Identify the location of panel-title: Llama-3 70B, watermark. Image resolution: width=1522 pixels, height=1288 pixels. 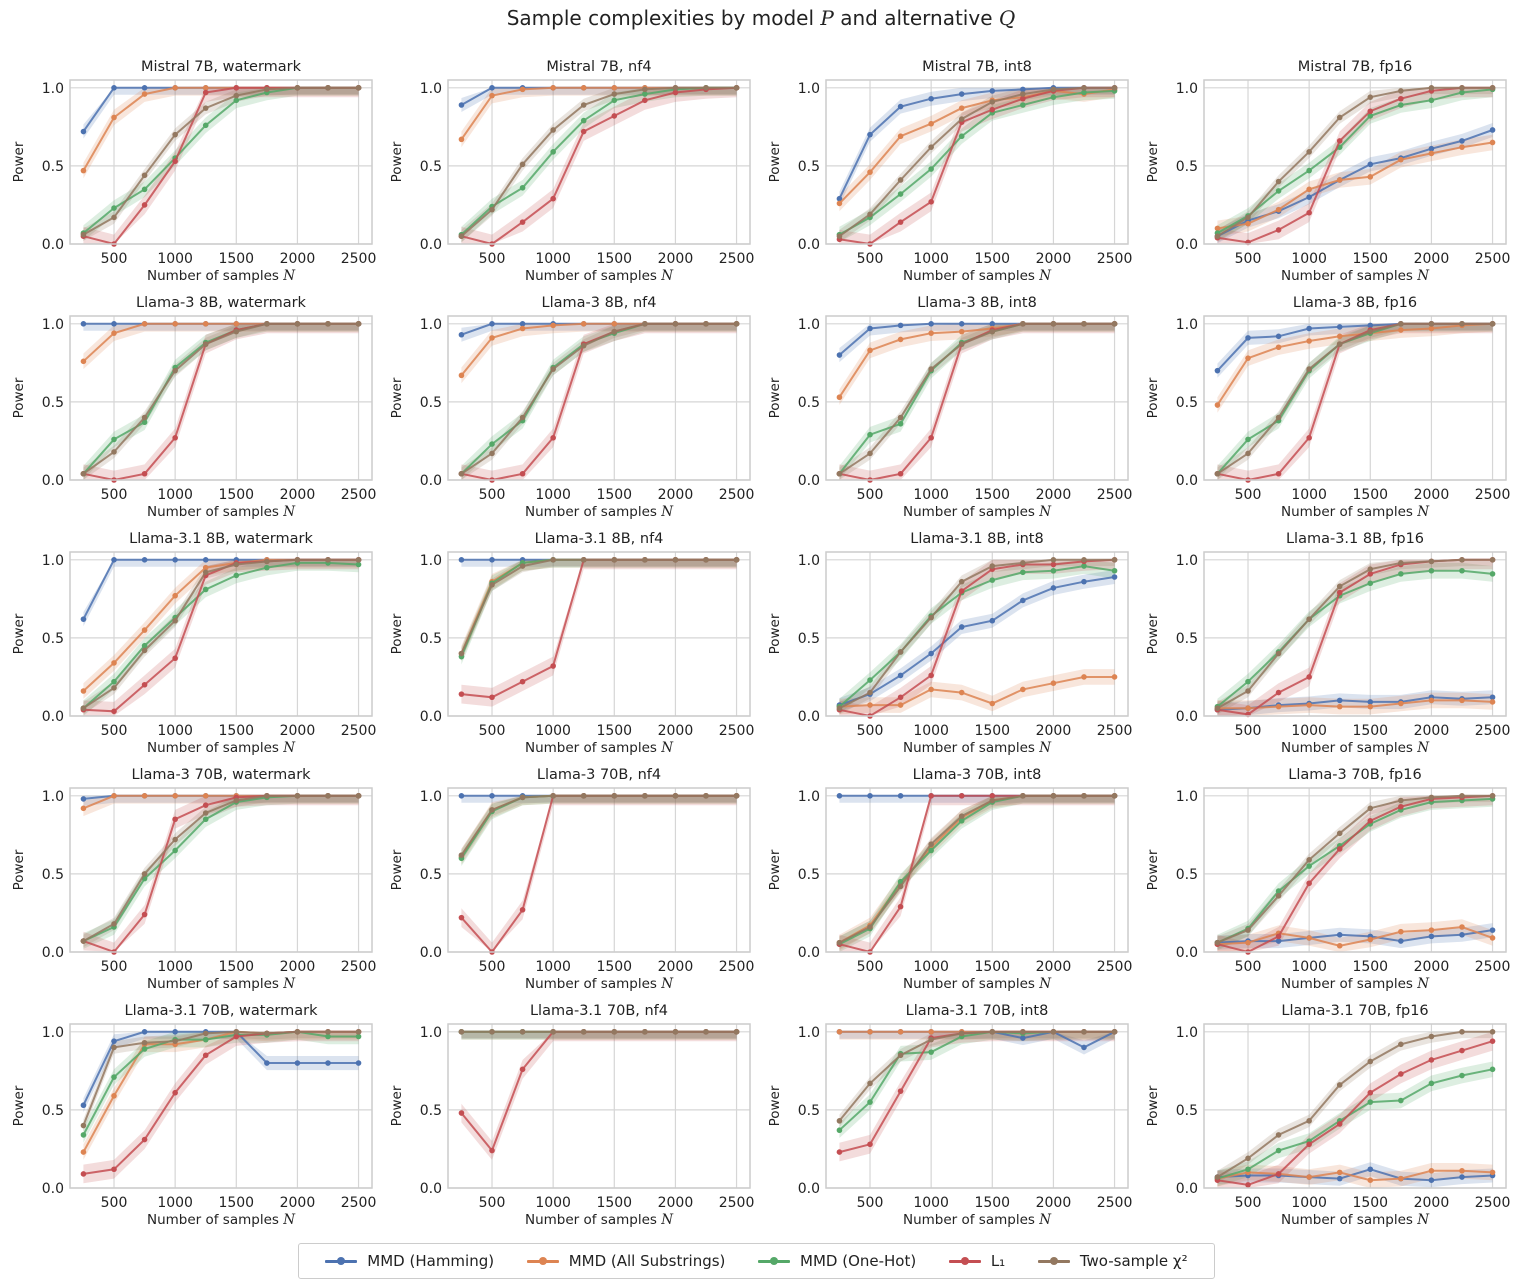
(221, 775).